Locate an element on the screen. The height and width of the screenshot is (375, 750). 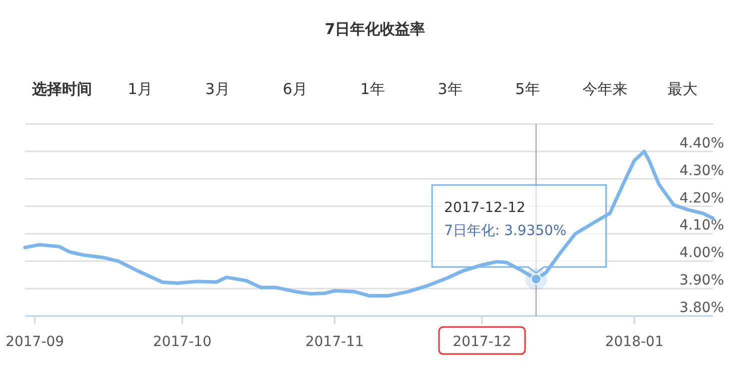
text: 1年 is located at coordinates (372, 89).